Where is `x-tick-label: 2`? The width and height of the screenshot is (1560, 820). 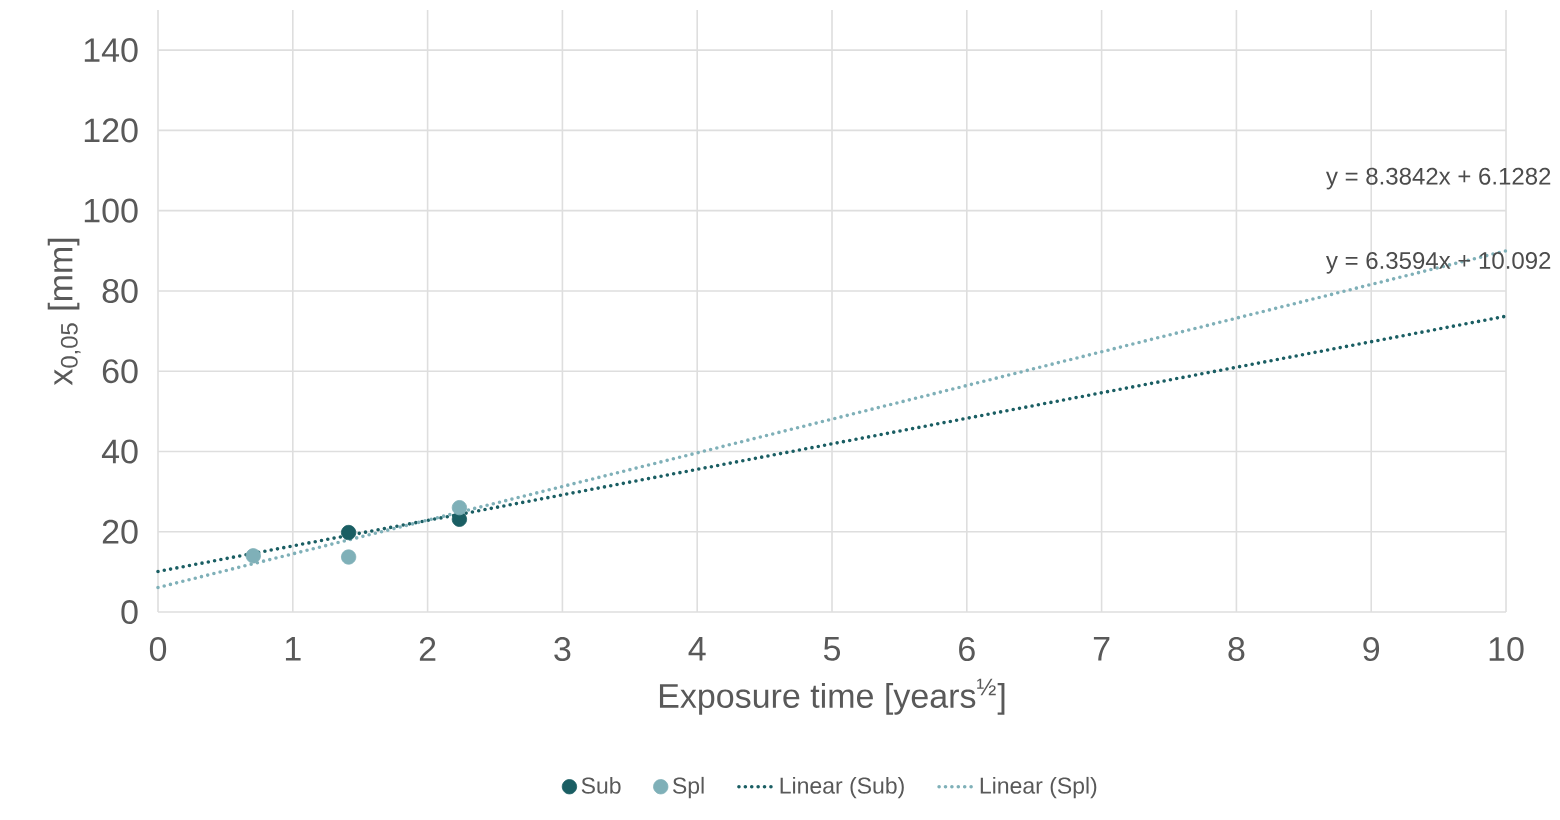 x-tick-label: 2 is located at coordinates (427, 649).